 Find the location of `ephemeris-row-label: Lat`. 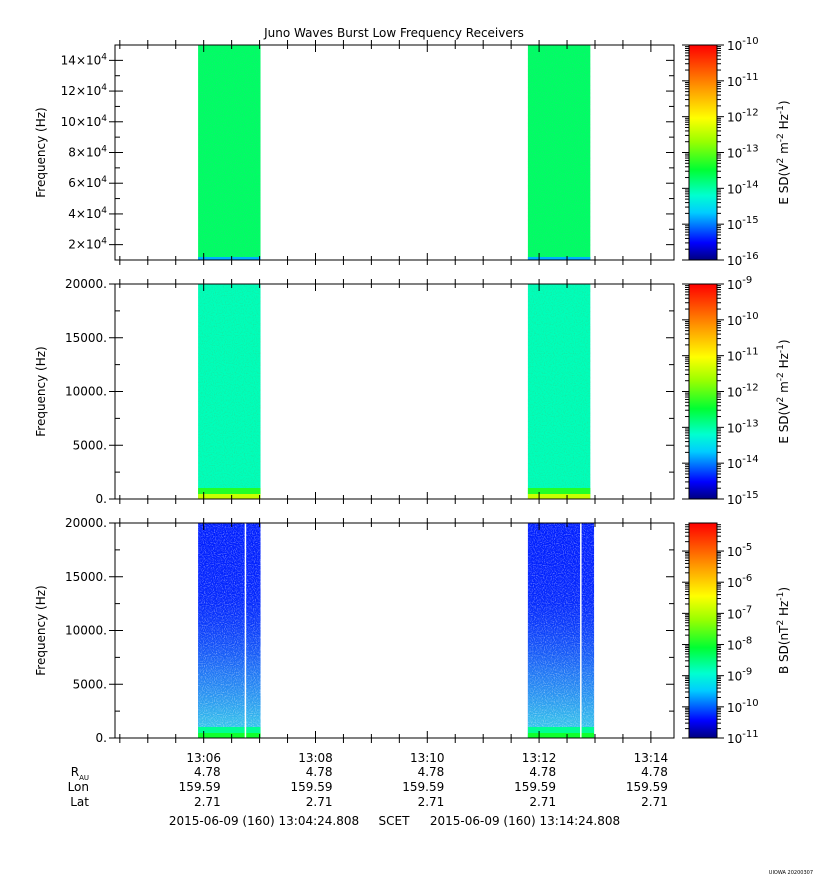

ephemeris-row-label: Lat is located at coordinates (79, 802).